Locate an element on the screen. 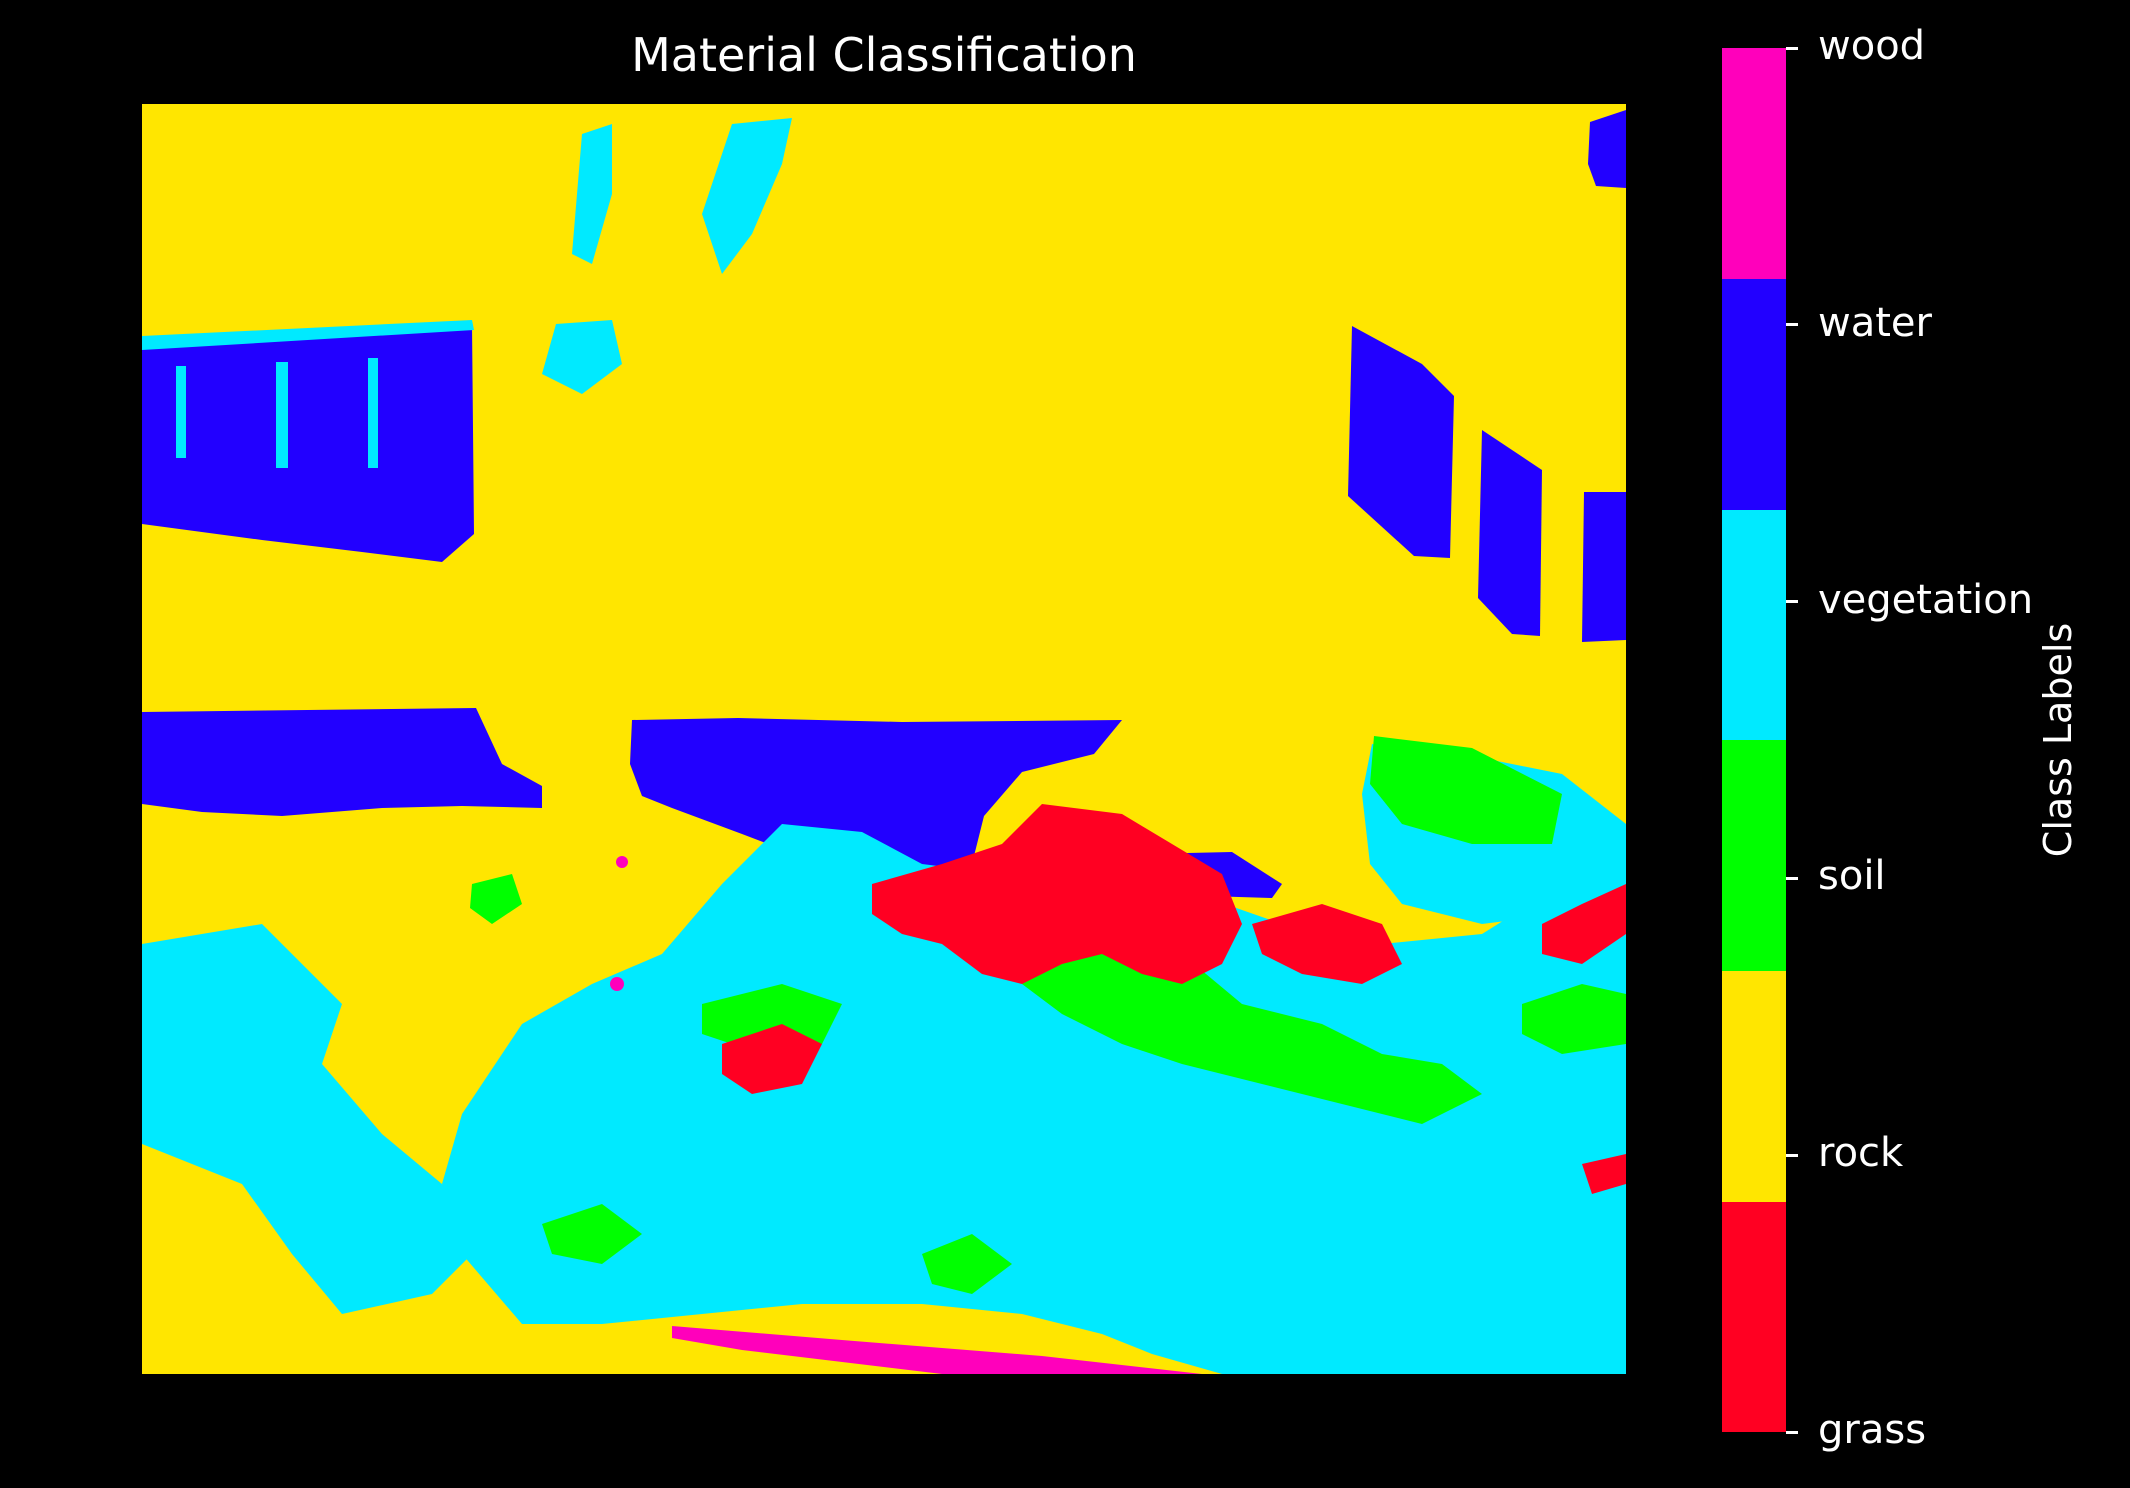 This screenshot has width=2130, height=1488. colorbar-tick-rock is located at coordinates (1792, 1155).